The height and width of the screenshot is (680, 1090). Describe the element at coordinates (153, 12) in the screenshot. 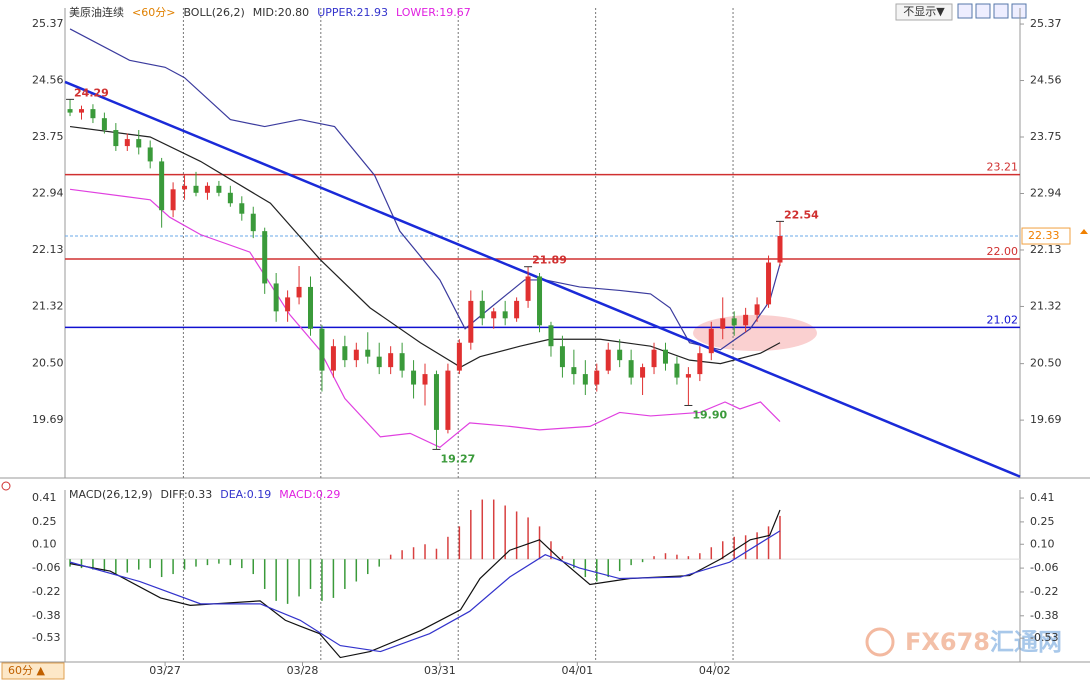

I see `indicator-label: <60分>` at that location.